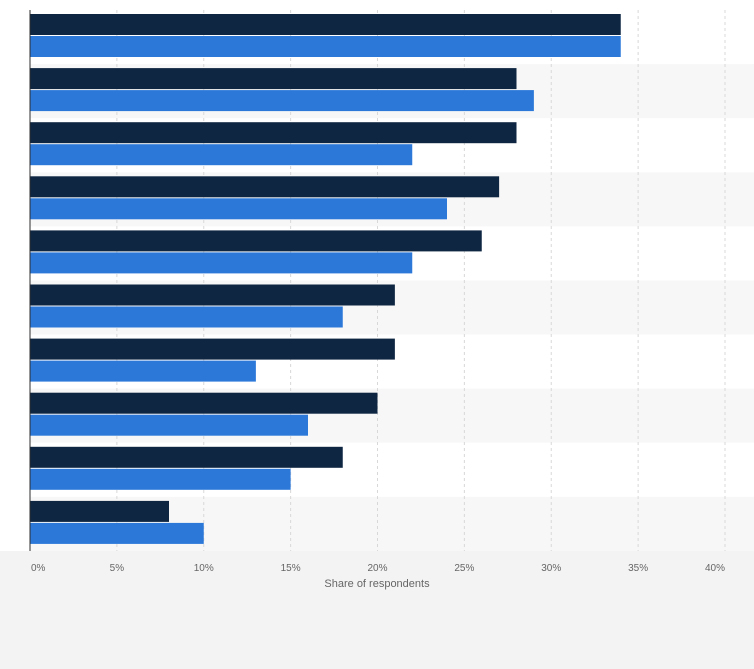 The height and width of the screenshot is (669, 754). What do you see at coordinates (117, 568) in the screenshot?
I see `x-tick-label: 5%` at bounding box center [117, 568].